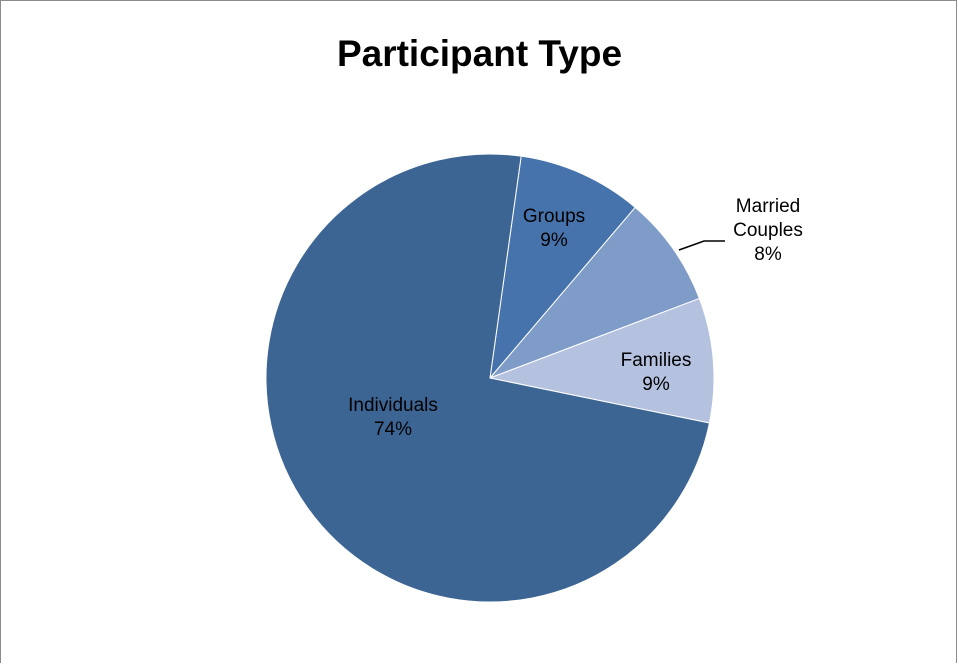 Image resolution: width=959 pixels, height=664 pixels. I want to click on slice-label-families: Families 9%, so click(656, 372).